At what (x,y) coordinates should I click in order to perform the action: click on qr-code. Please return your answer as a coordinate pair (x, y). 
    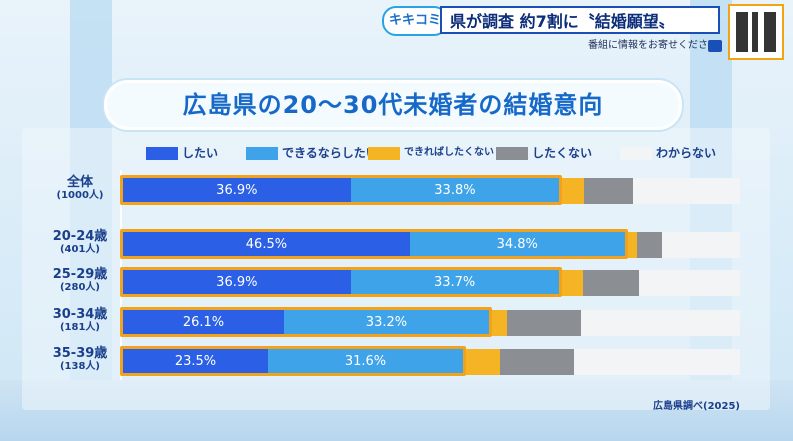
    Looking at the image, I should click on (756, 32).